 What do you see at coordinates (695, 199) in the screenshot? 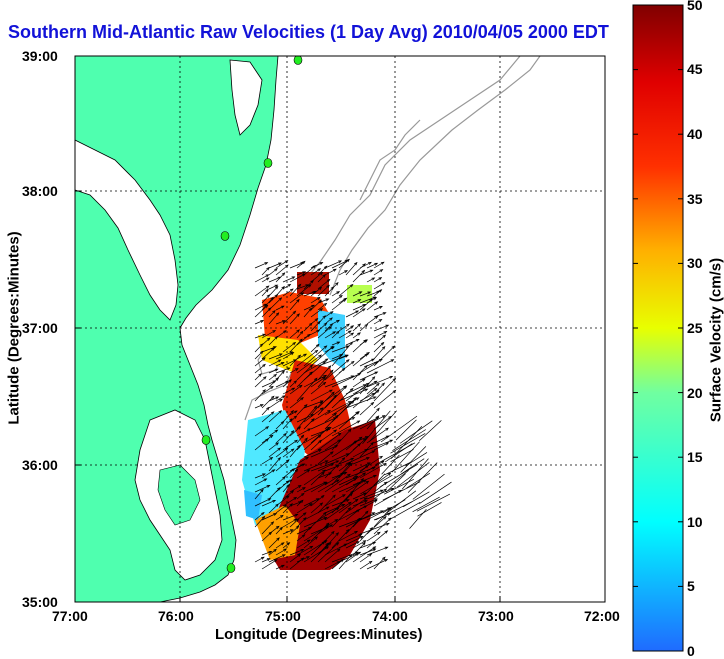
I see `colorbar-tick-label: 35` at bounding box center [695, 199].